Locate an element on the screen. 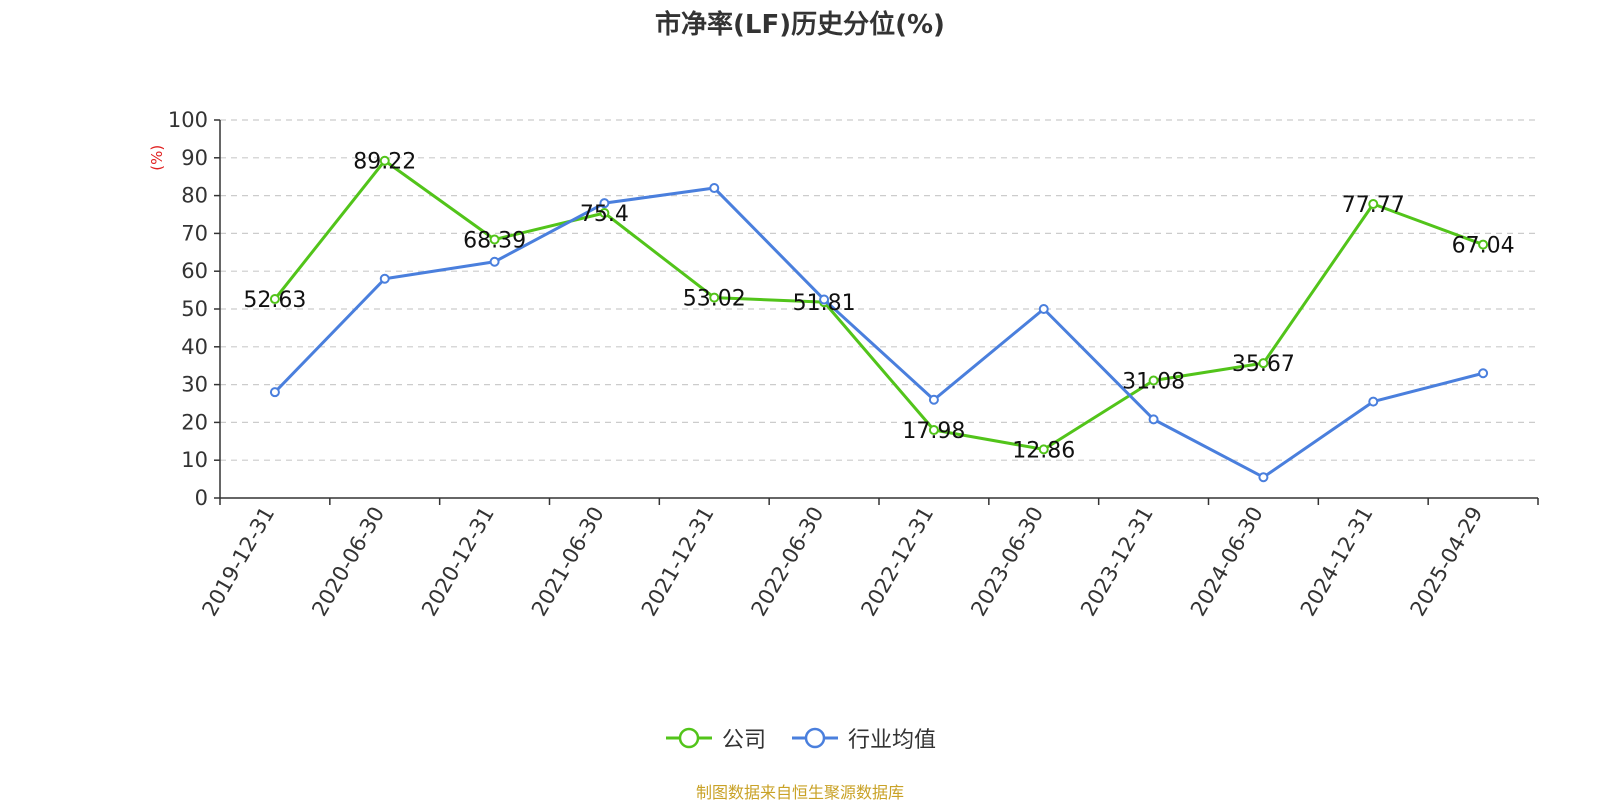 Image resolution: width=1600 pixels, height=803 pixels. y-tick-label: 80 is located at coordinates (194, 196).